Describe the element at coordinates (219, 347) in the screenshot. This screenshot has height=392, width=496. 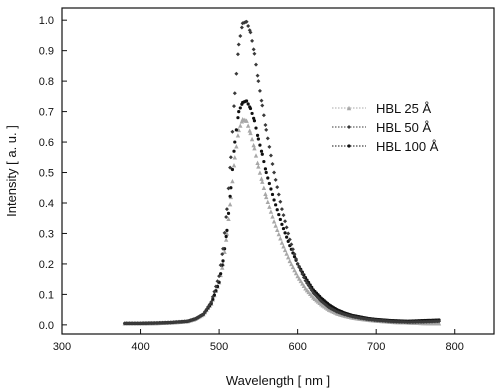
I see `x-tick-label: 500` at that location.